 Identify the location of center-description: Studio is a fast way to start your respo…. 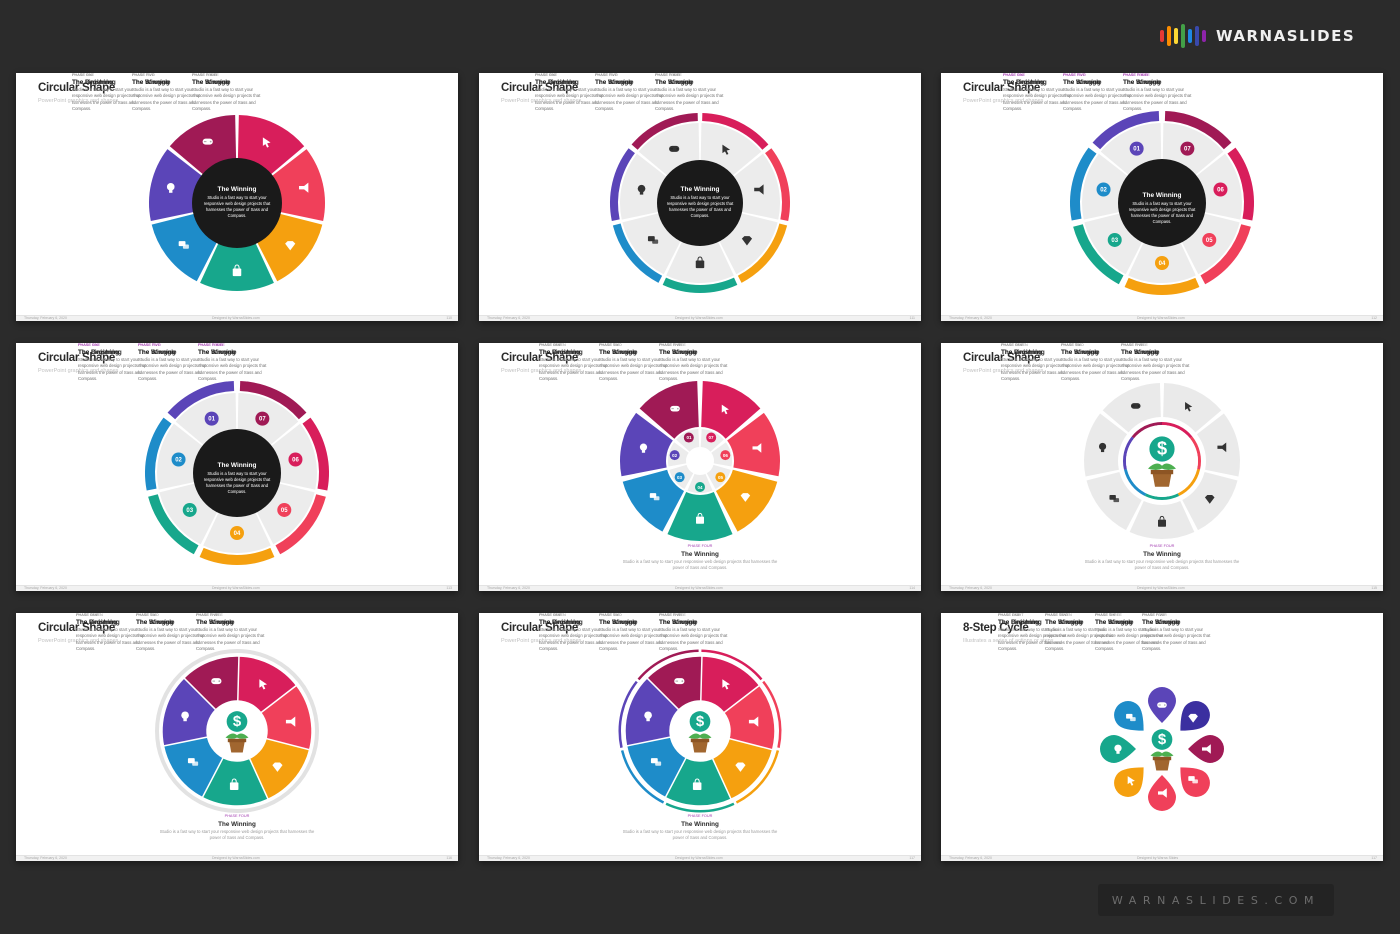
(237, 482).